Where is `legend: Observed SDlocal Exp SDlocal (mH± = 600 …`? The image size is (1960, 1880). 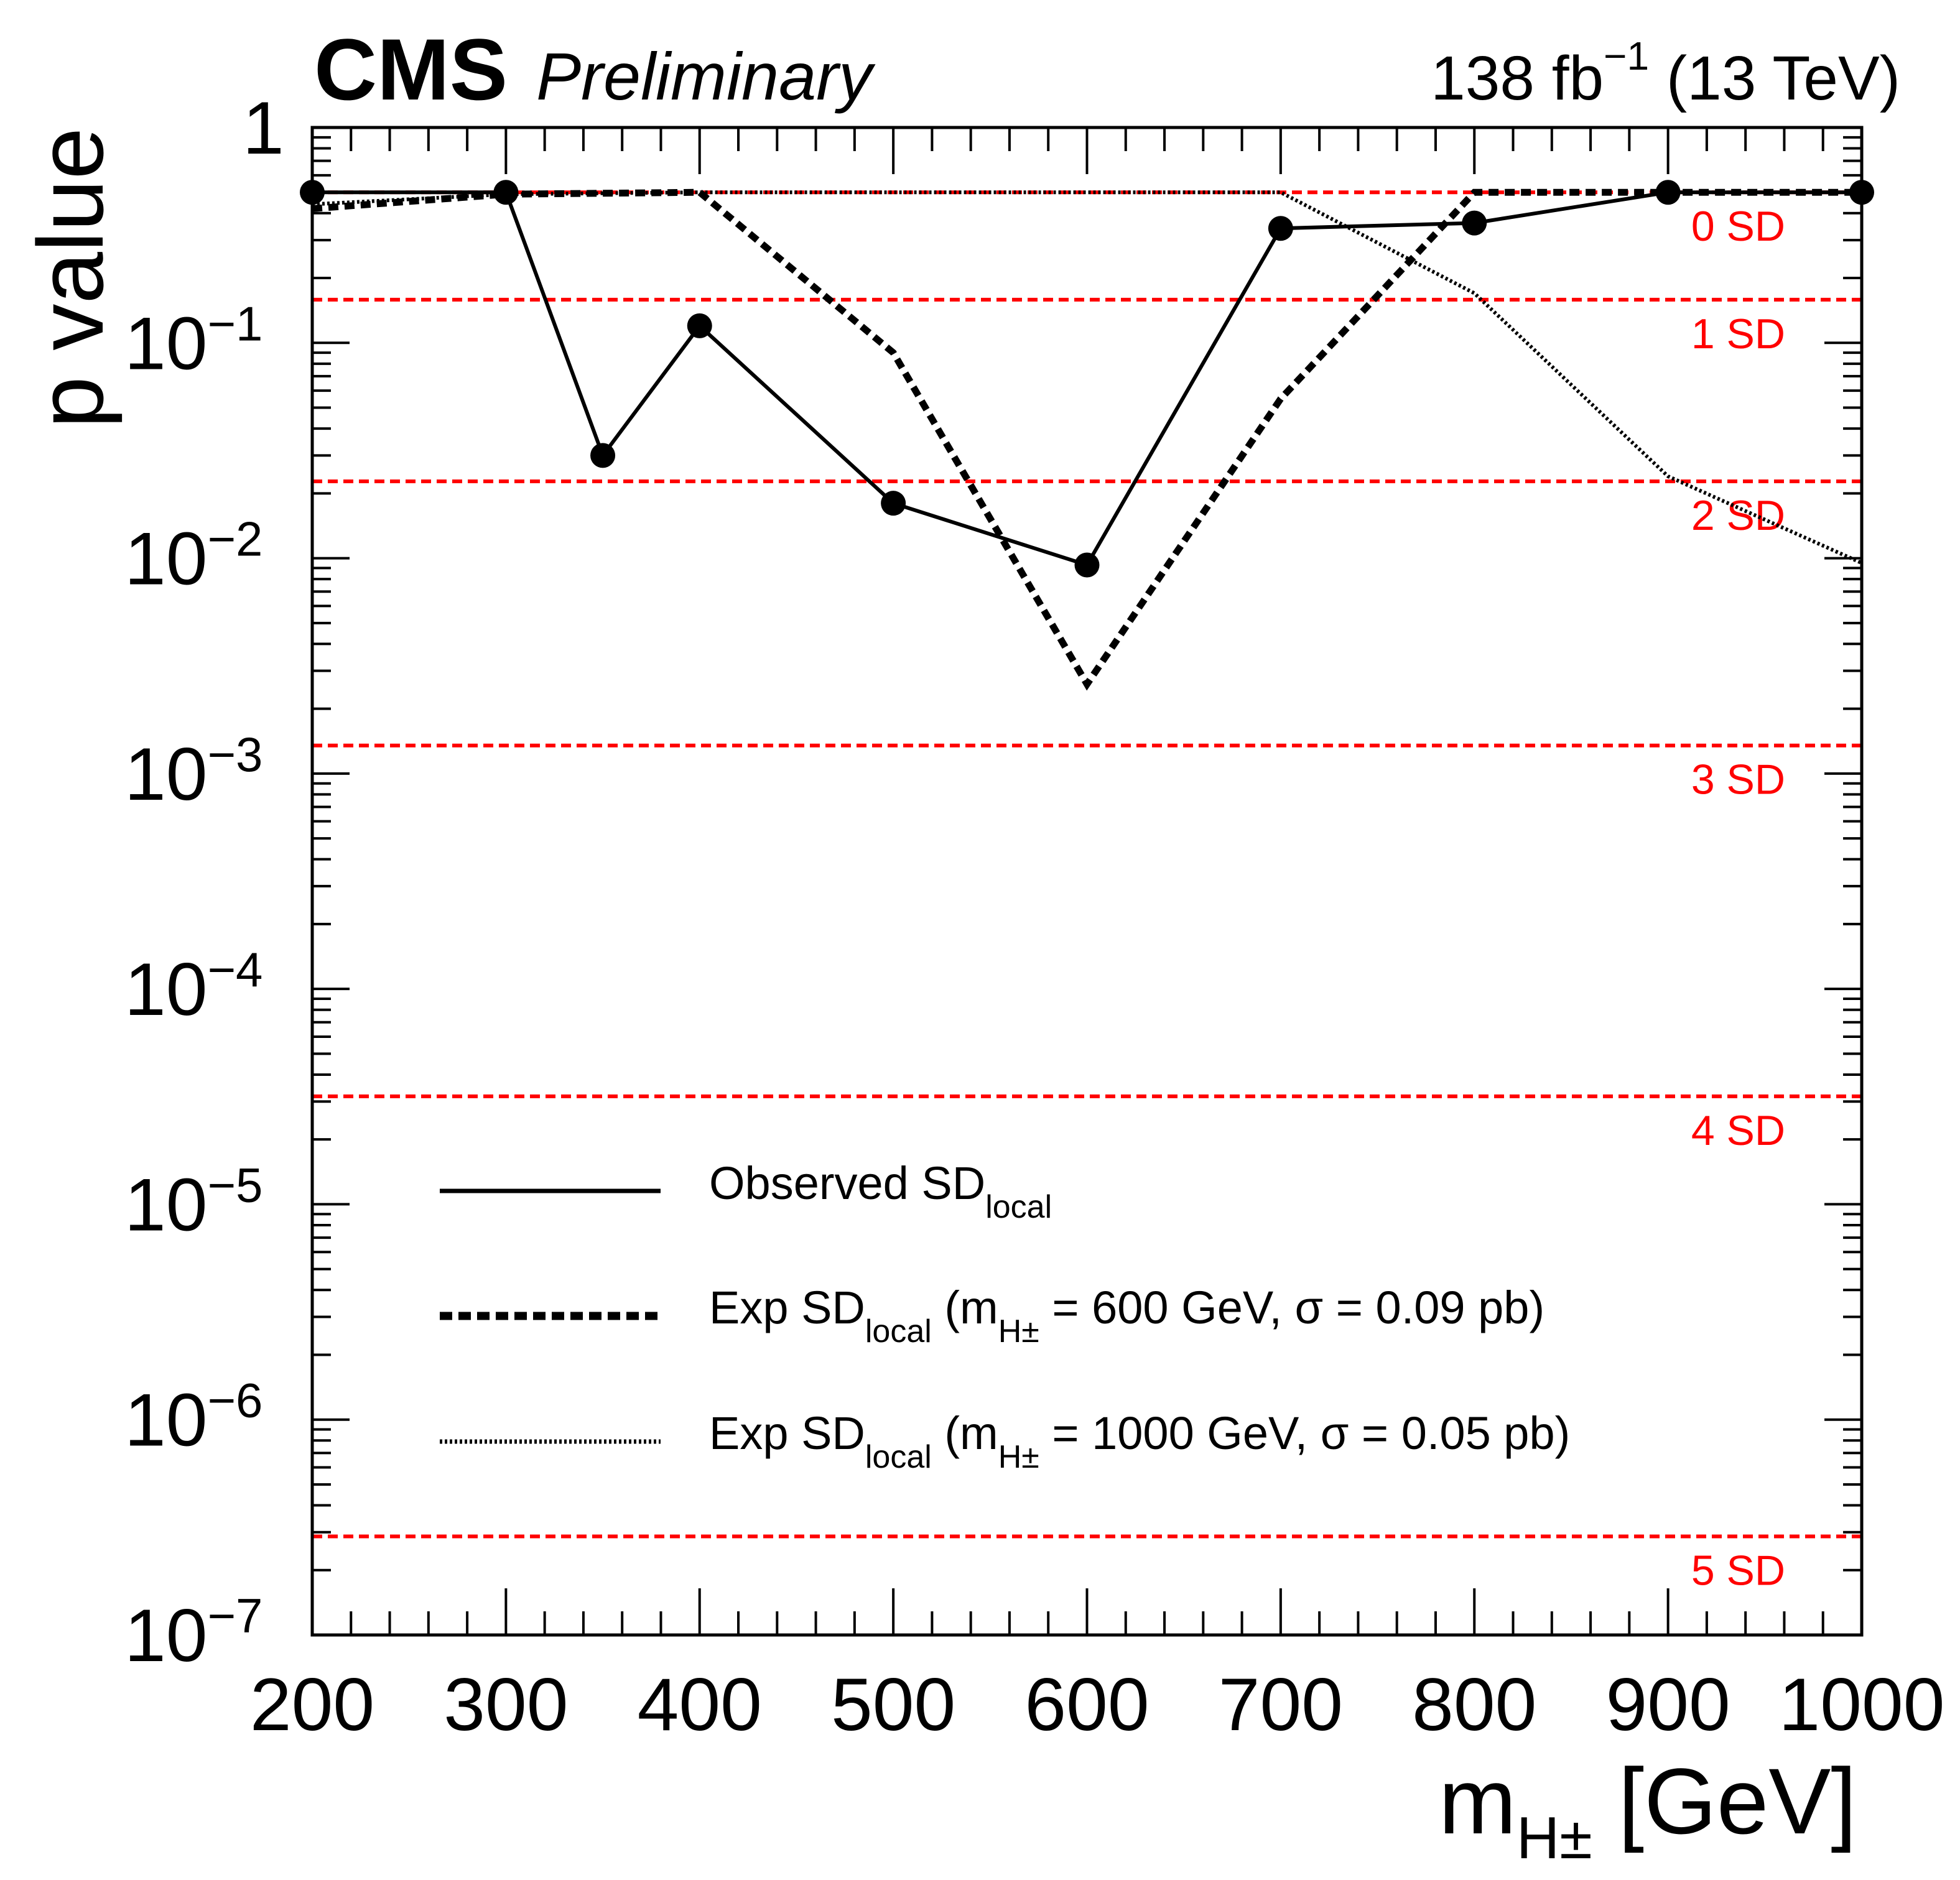
legend: Observed SDlocal Exp SDlocal (mH± = 600 … is located at coordinates (1005, 1316).